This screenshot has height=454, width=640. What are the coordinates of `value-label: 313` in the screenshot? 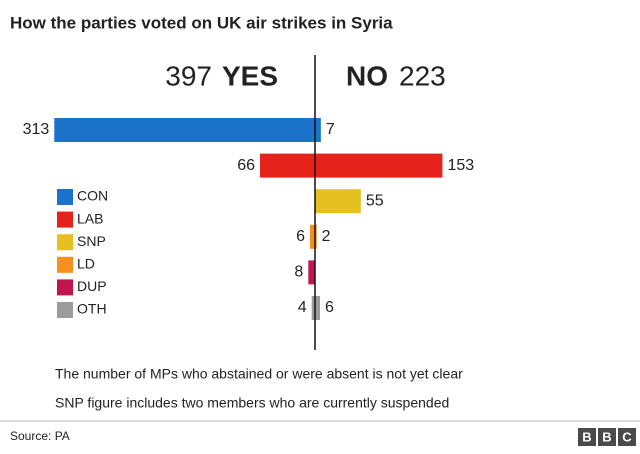 It's located at (36, 129).